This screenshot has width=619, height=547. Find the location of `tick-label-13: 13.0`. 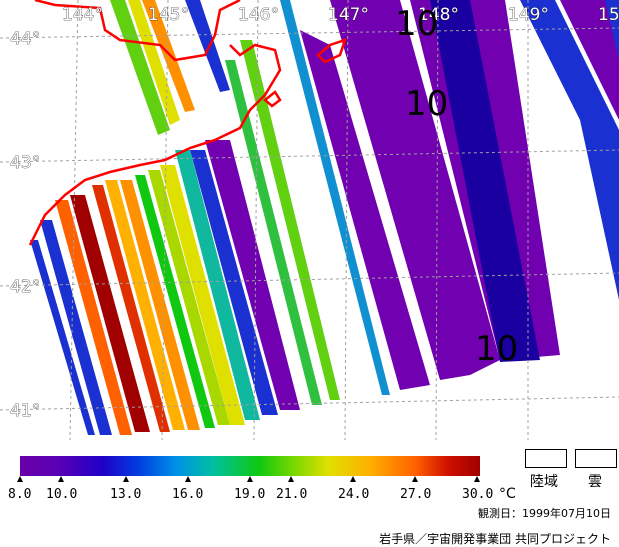

tick-label-13: 13.0 is located at coordinates (126, 494).